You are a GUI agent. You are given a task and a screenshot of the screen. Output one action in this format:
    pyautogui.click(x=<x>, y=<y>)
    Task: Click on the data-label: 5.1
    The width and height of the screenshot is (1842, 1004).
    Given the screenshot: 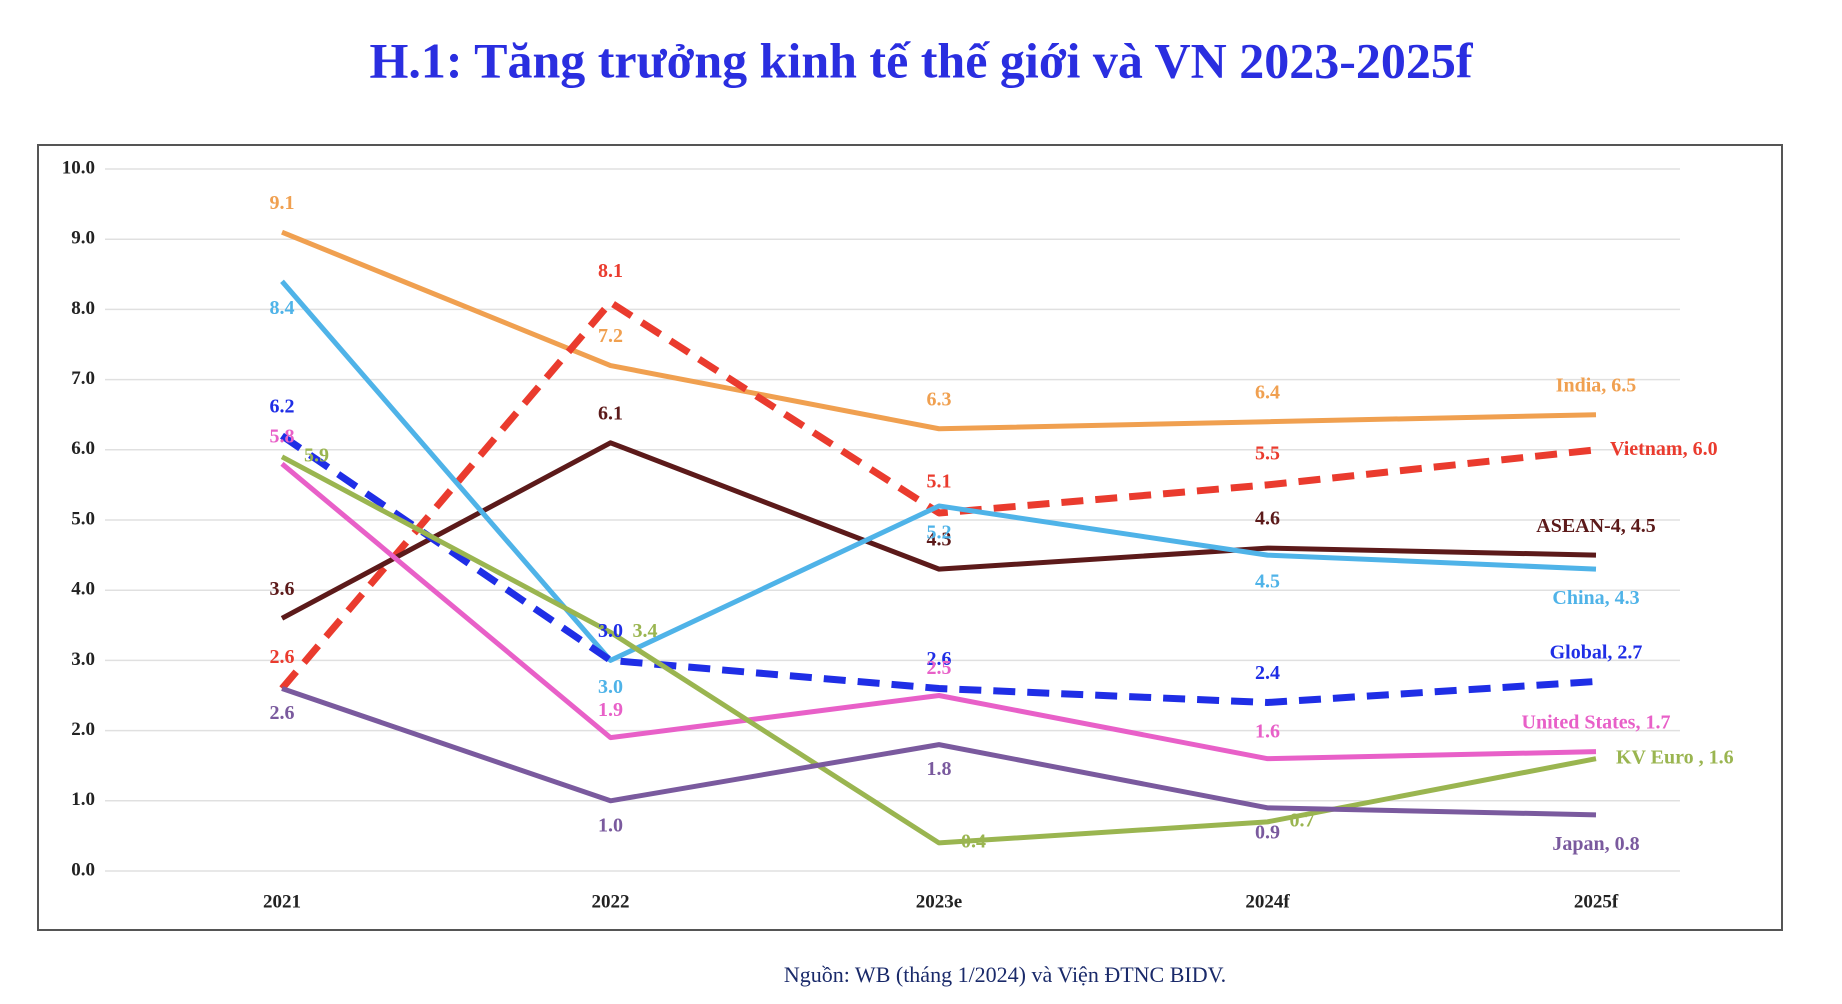 What is the action you would take?
    pyautogui.click(x=939, y=482)
    